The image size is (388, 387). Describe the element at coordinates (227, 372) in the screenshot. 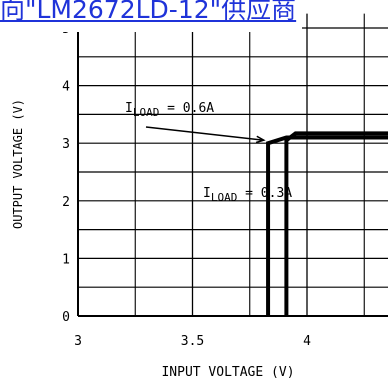

I see `x-axis-label: INPUT VOLTAGE (V)` at that location.